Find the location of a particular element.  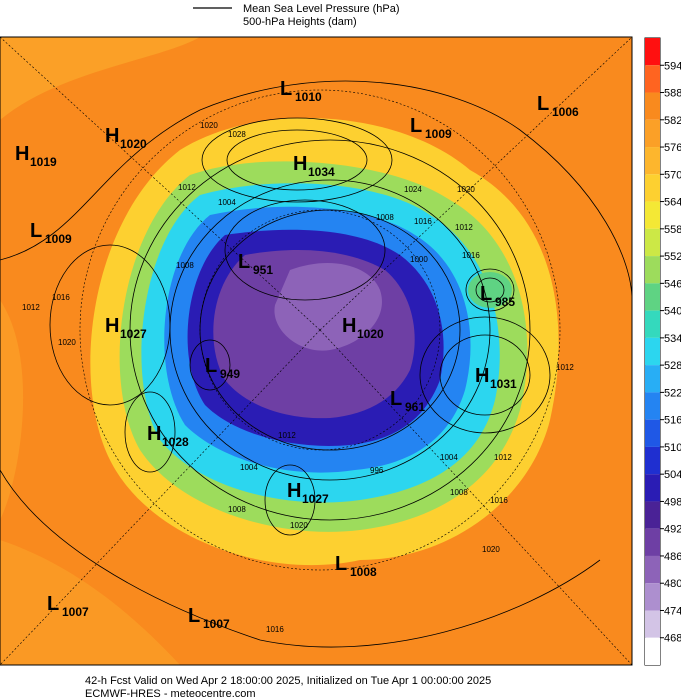

colorbar-label: 576 is located at coordinates (672, 148).